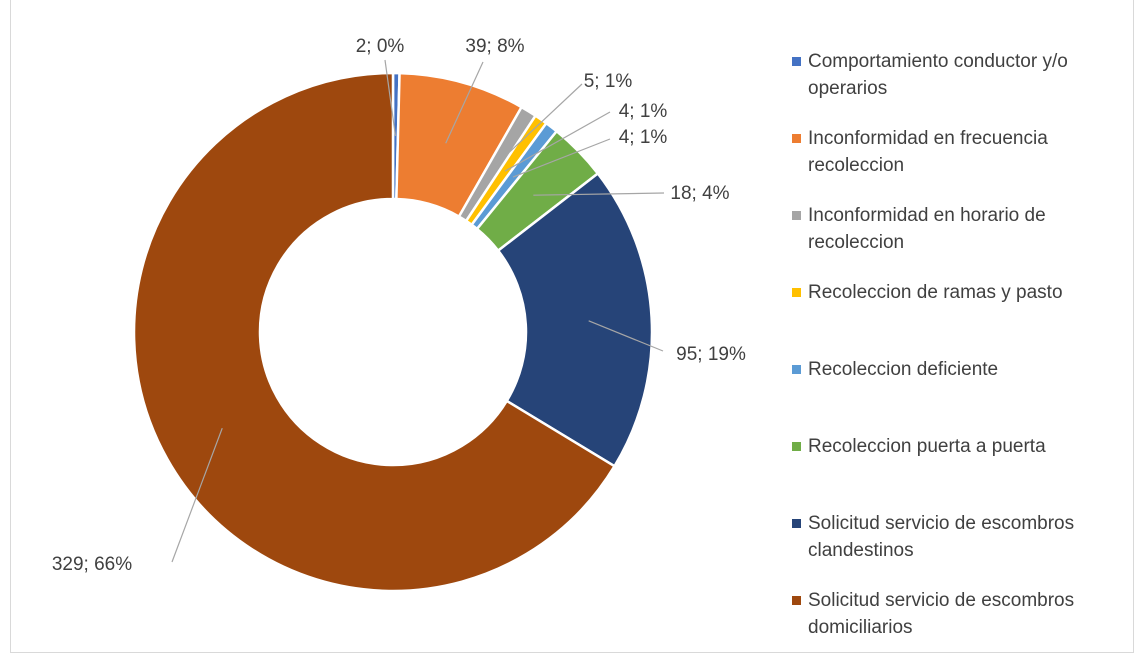 This screenshot has height=657, width=1138. I want to click on legend-label: Inconformidad en horario de recoleccion, so click(927, 229).